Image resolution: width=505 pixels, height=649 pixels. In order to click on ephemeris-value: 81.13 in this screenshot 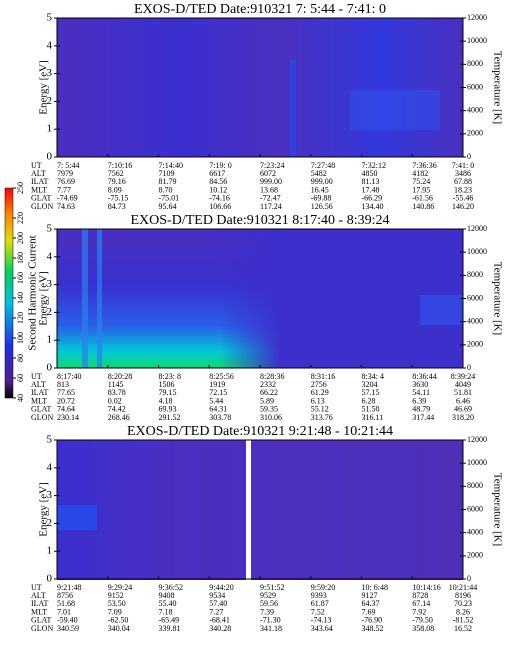, I will do `click(371, 181)`.